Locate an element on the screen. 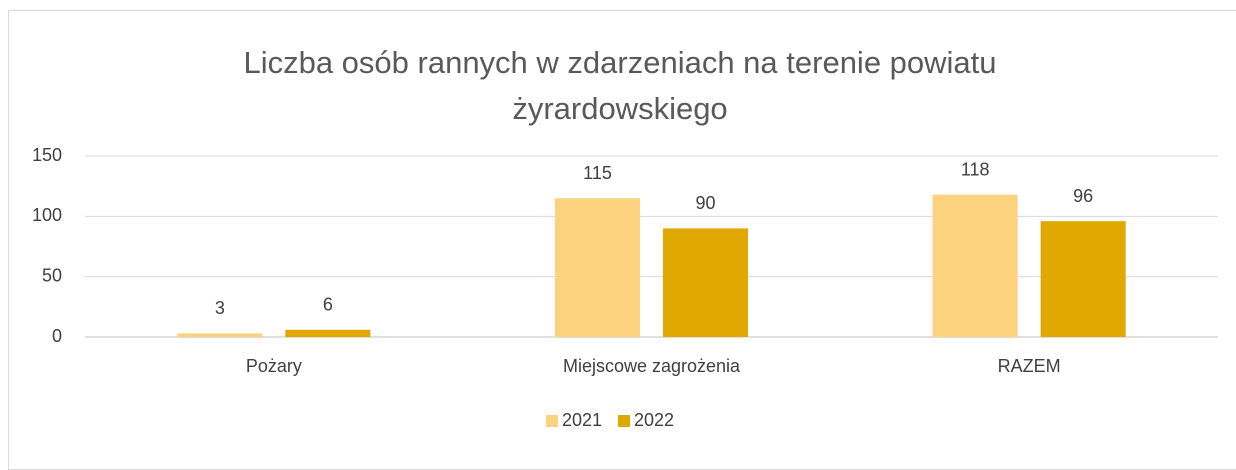 Image resolution: width=1236 pixels, height=470 pixels. x-tick-label: RAZEM is located at coordinates (1029, 366).